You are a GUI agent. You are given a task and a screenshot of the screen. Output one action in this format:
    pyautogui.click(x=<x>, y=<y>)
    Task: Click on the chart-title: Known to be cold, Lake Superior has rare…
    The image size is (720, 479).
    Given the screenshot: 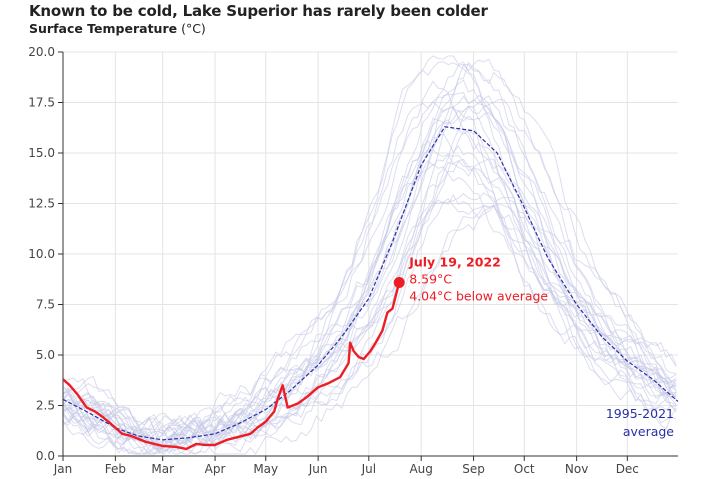 What is the action you would take?
    pyautogui.click(x=258, y=11)
    